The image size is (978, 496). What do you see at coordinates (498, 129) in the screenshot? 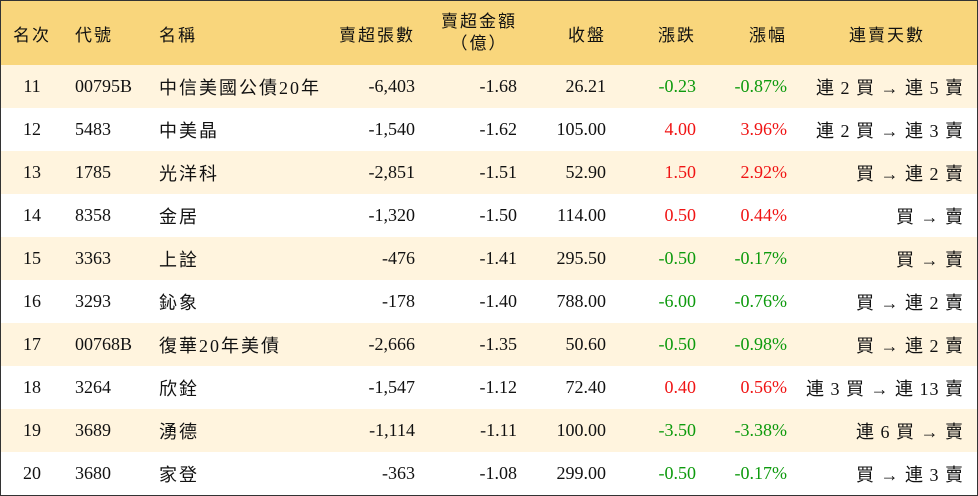
I see `sell-amount-cell: -1.62` at bounding box center [498, 129].